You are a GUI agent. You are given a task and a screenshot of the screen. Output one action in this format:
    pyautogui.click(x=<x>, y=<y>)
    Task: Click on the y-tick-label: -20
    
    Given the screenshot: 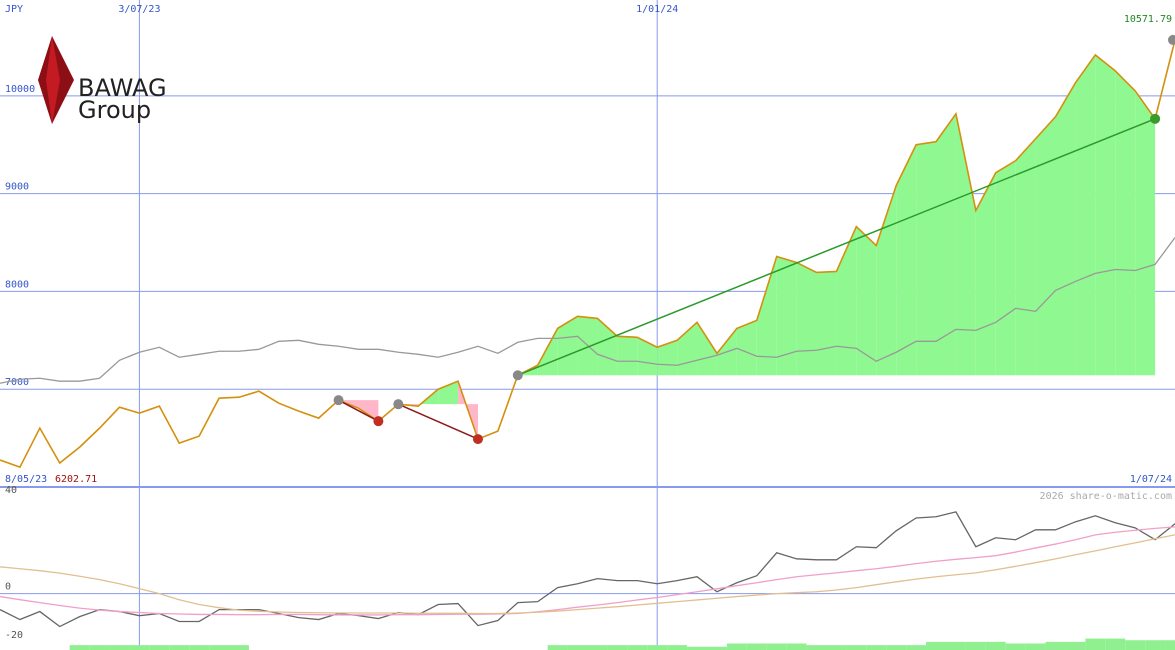 What is the action you would take?
    pyautogui.click(x=14, y=635)
    